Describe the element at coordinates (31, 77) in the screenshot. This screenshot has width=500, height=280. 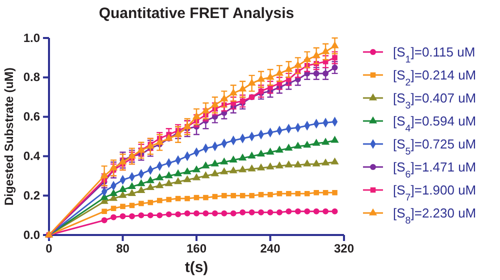
I see `y-tick-label: 0.8` at that location.